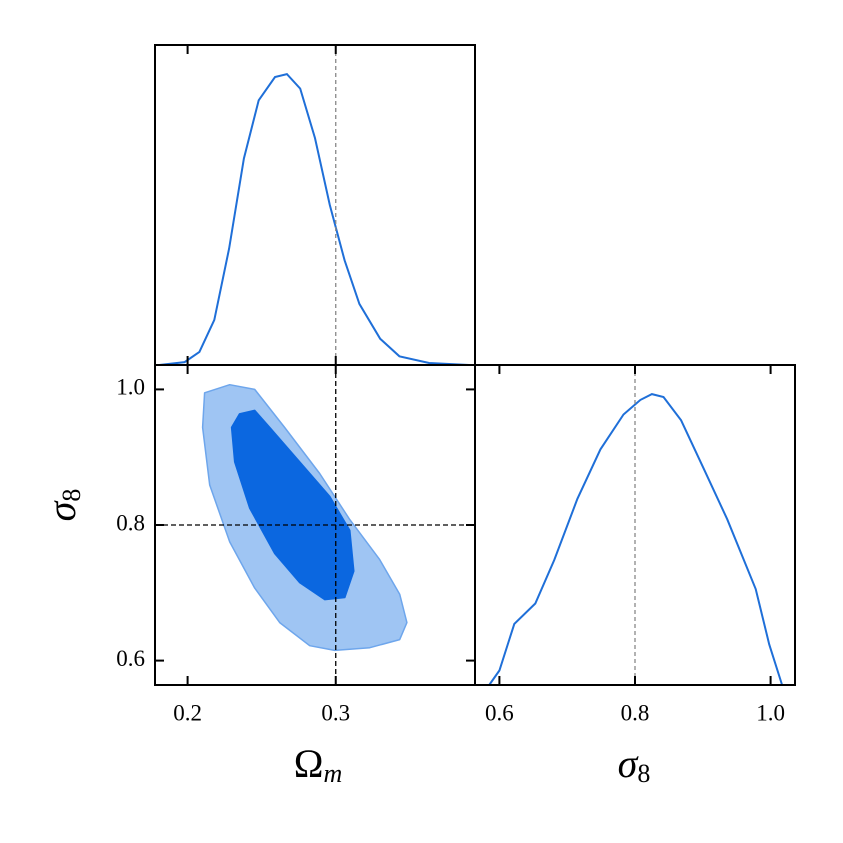  I want to click on x-axis-label: Ωm, so click(318, 764).